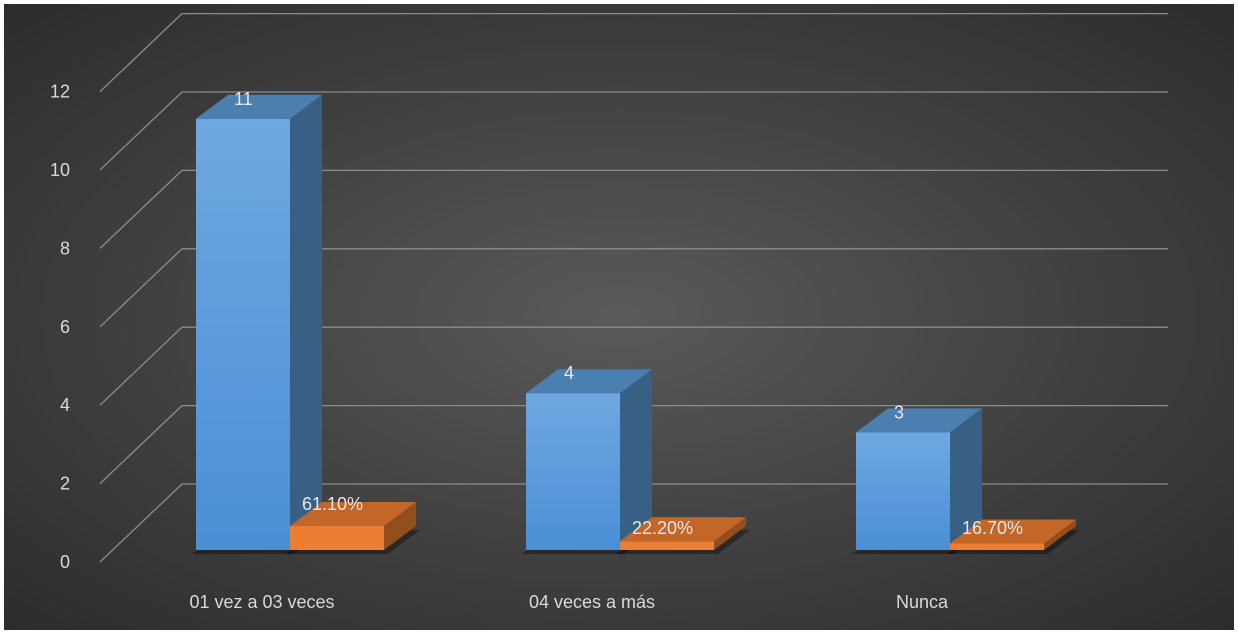  Describe the element at coordinates (65, 327) in the screenshot. I see `y-tick-label: 6` at that location.